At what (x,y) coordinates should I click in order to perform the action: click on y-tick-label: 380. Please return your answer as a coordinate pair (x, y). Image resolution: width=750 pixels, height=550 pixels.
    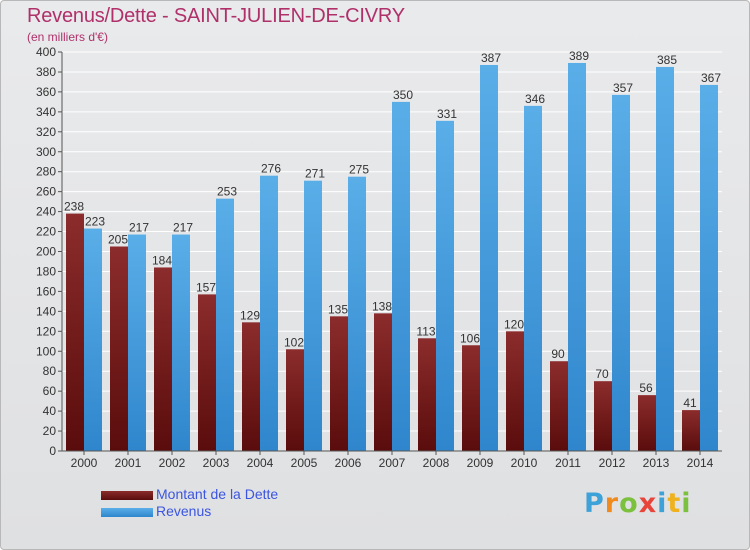
    Looking at the image, I should click on (46, 72).